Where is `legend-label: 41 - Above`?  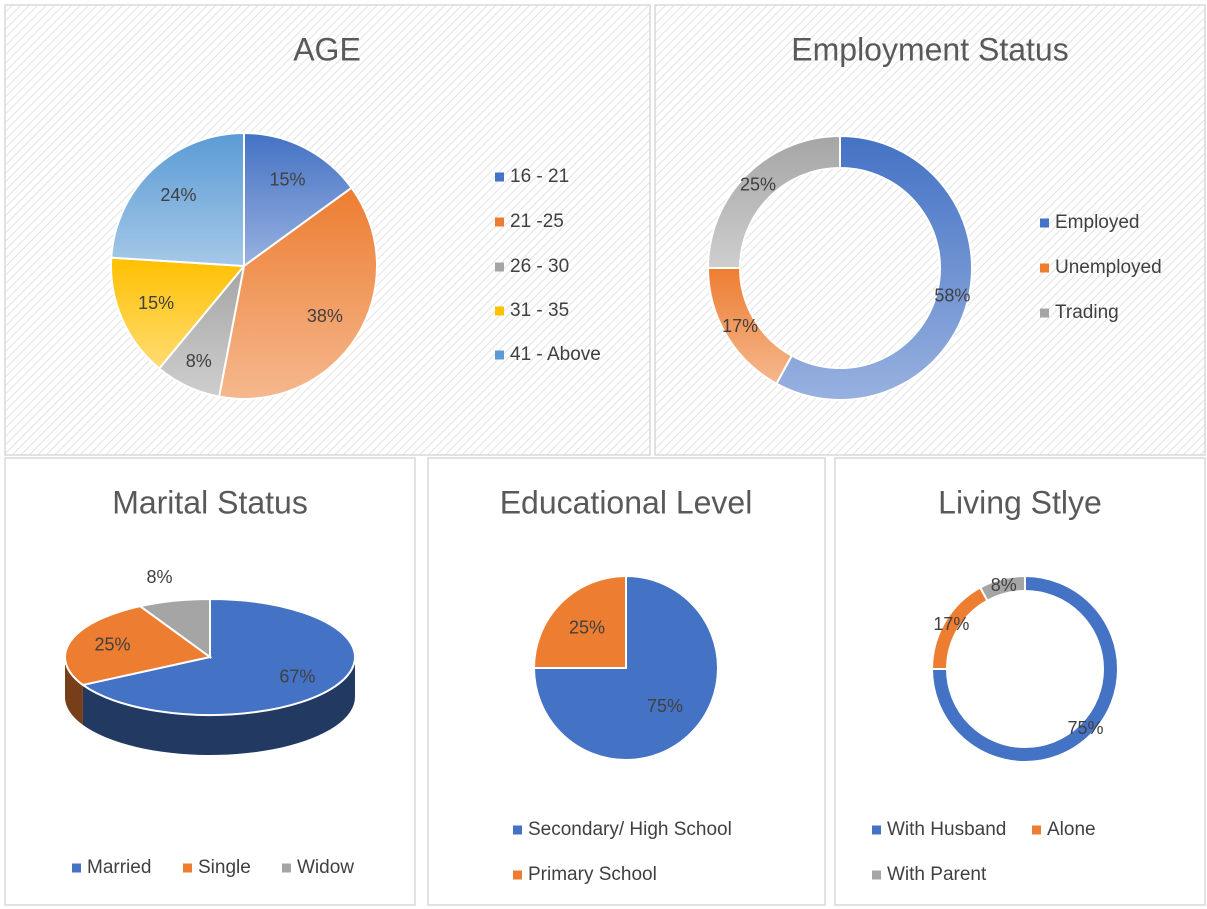
legend-label: 41 - Above is located at coordinates (555, 354).